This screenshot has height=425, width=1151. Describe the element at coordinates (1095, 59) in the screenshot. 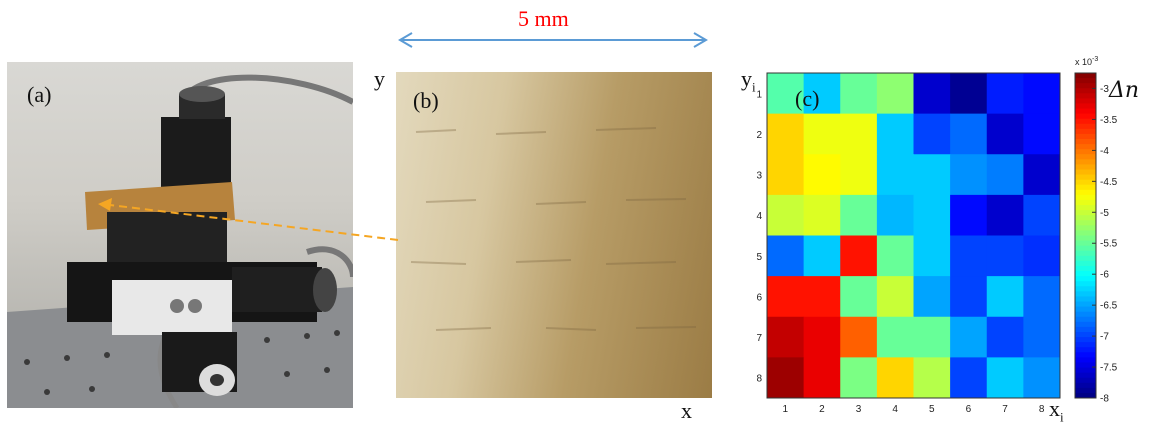

I see `colorbar-exponent-power: -3` at that location.